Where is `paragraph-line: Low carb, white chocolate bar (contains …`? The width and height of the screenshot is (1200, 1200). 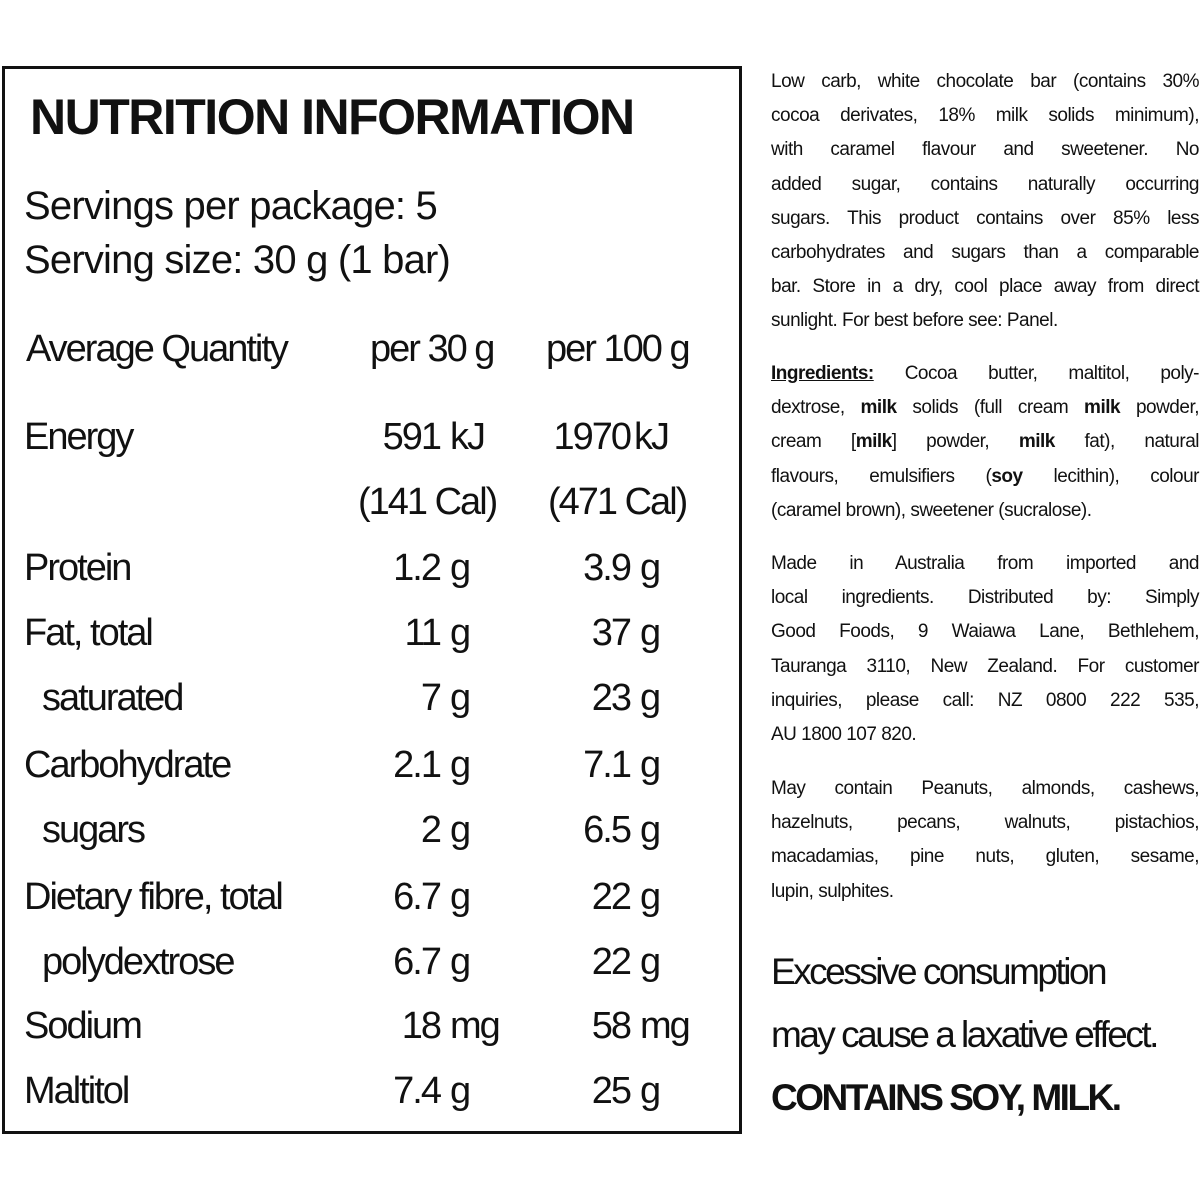
paragraph-line: Low carb, white chocolate bar (contains … is located at coordinates (985, 82).